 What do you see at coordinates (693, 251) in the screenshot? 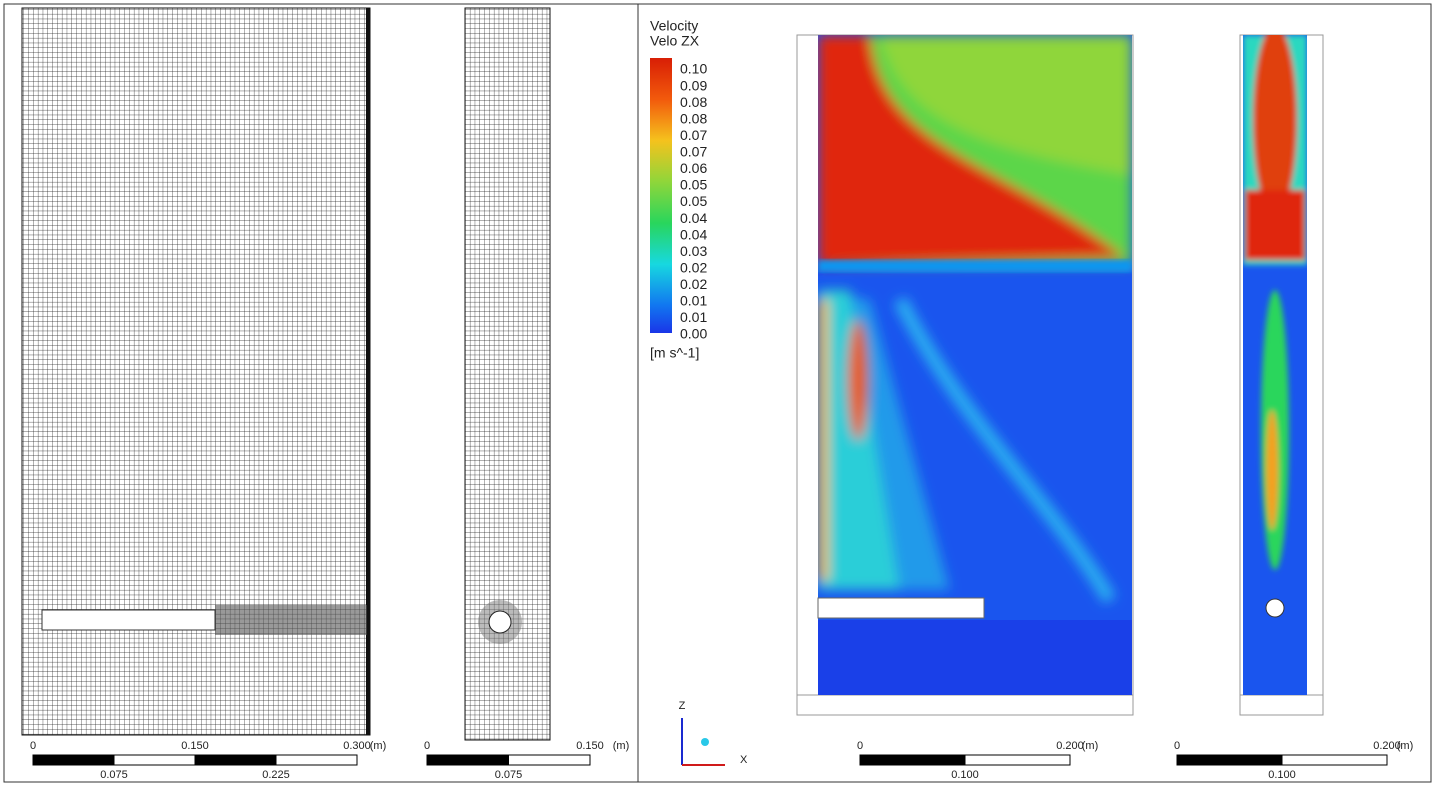
I see `legend-label: 0.03` at bounding box center [693, 251].